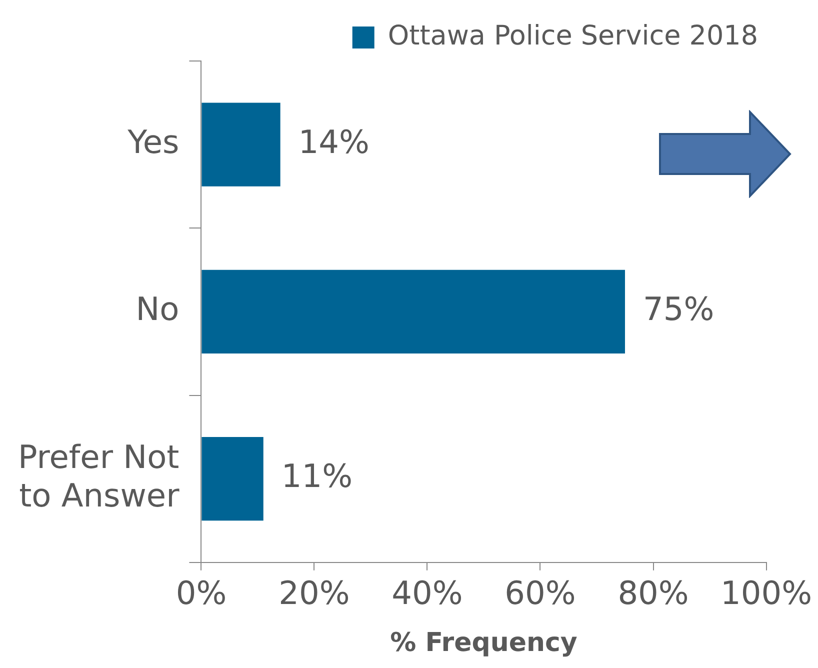  I want to click on x-tick-label: 20%, so click(314, 593).